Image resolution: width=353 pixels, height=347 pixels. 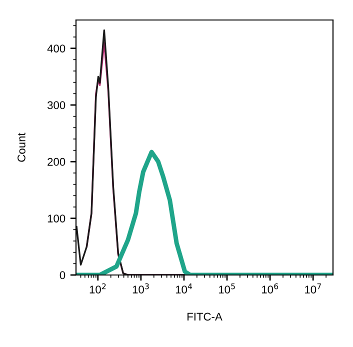 I want to click on x-tick-label: 10$^{7}$, so click(x=313, y=288).